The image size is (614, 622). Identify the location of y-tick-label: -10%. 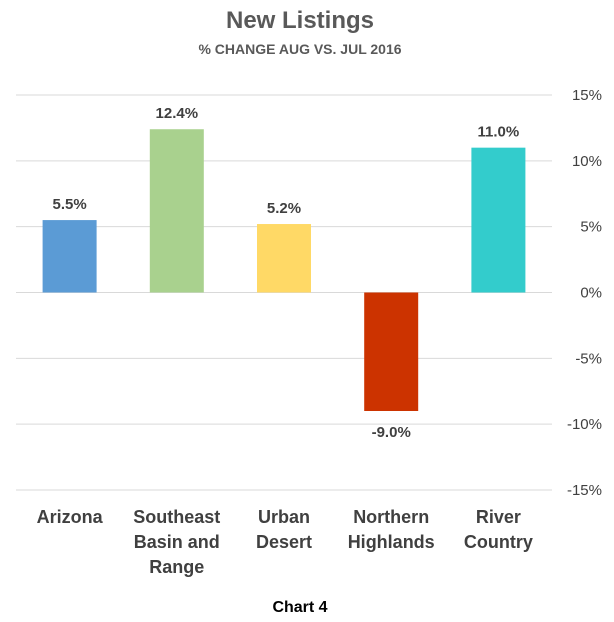
(584, 424).